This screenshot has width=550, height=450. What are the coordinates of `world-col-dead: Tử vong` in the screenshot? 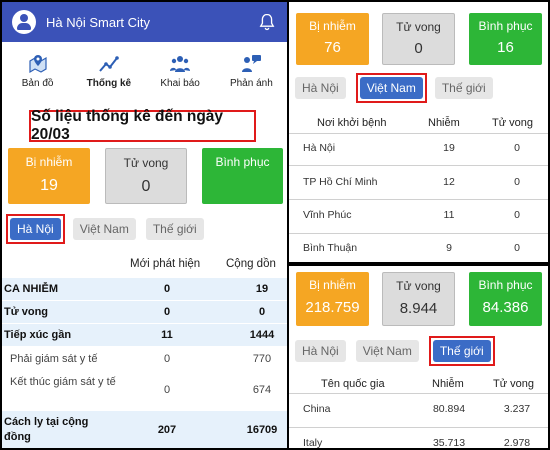 It's located at (513, 384).